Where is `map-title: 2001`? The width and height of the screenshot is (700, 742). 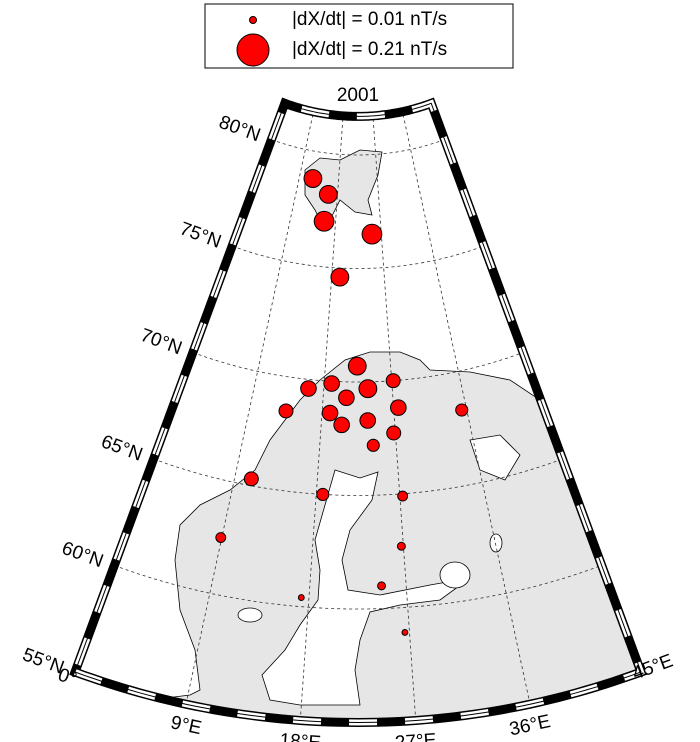
map-title: 2001 is located at coordinates (358, 95).